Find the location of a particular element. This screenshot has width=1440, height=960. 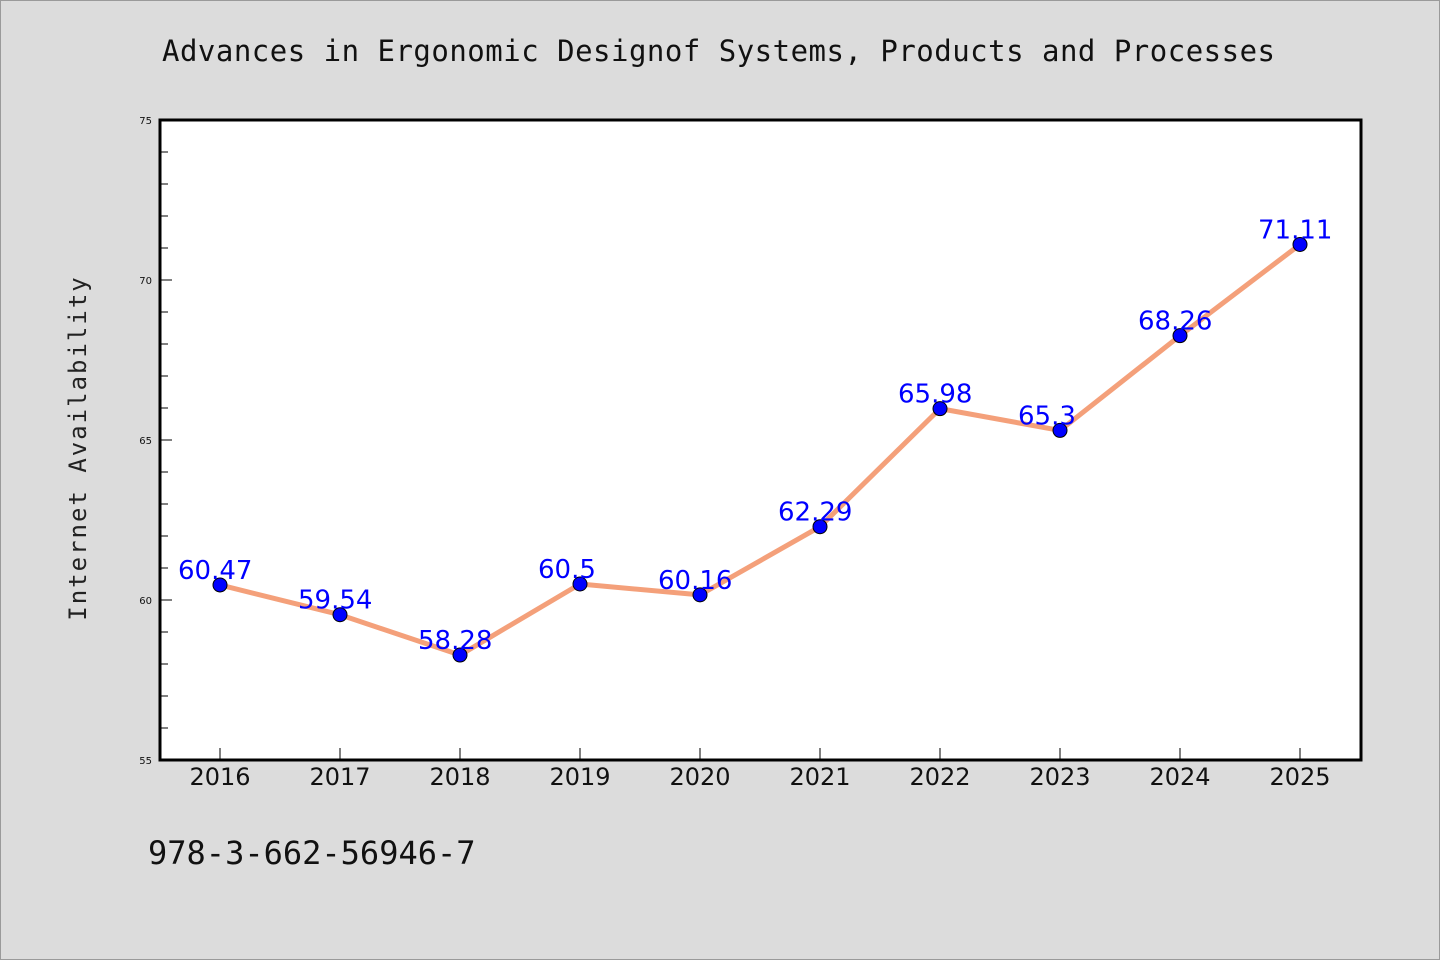

y-tick-label: 60 is located at coordinates (145, 601).